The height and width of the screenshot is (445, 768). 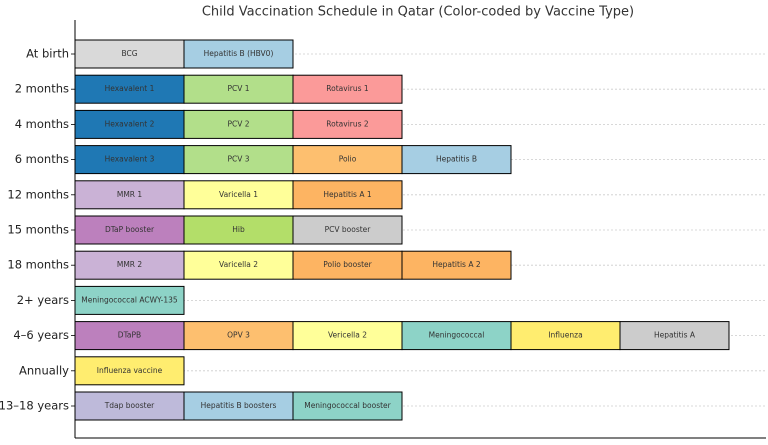 What do you see at coordinates (130, 370) in the screenshot?
I see `vaccine-label: Influenza vaccine` at bounding box center [130, 370].